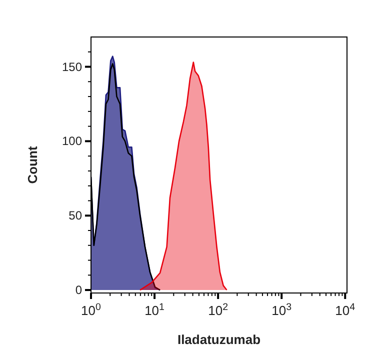 The height and width of the screenshot is (364, 367). Describe the element at coordinates (154, 310) in the screenshot. I see `x-tick-label: 10$^{1}$` at that location.